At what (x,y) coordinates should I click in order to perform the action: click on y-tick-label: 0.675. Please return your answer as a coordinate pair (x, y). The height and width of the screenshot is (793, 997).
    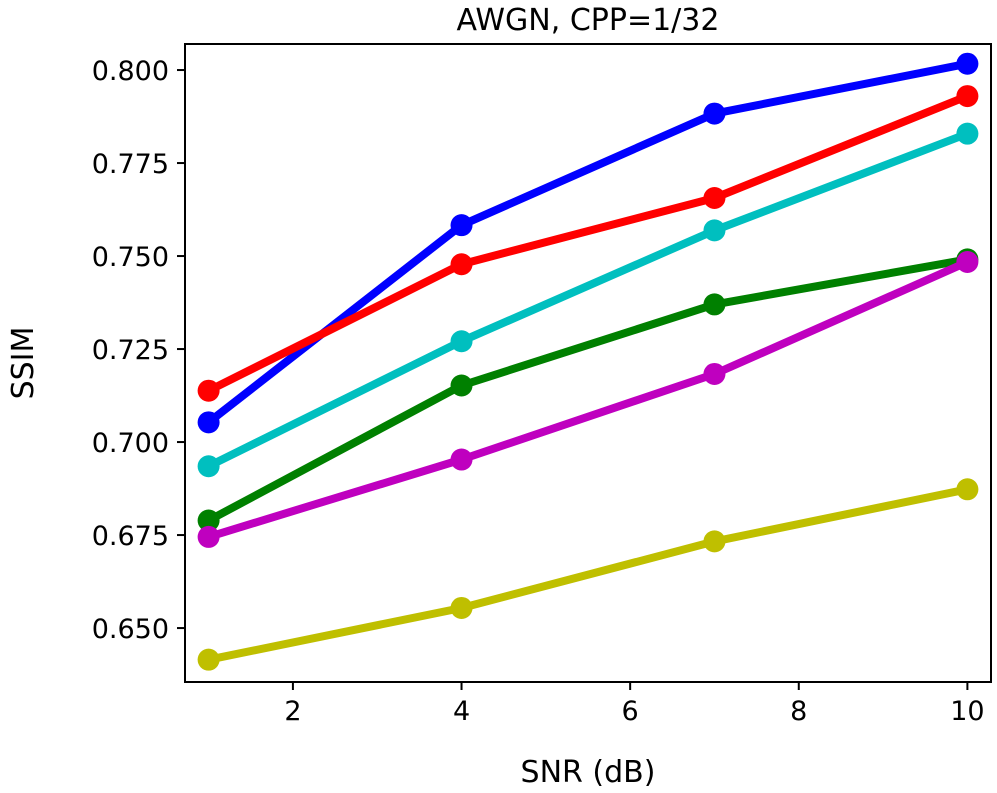
    Looking at the image, I should click on (130, 536).